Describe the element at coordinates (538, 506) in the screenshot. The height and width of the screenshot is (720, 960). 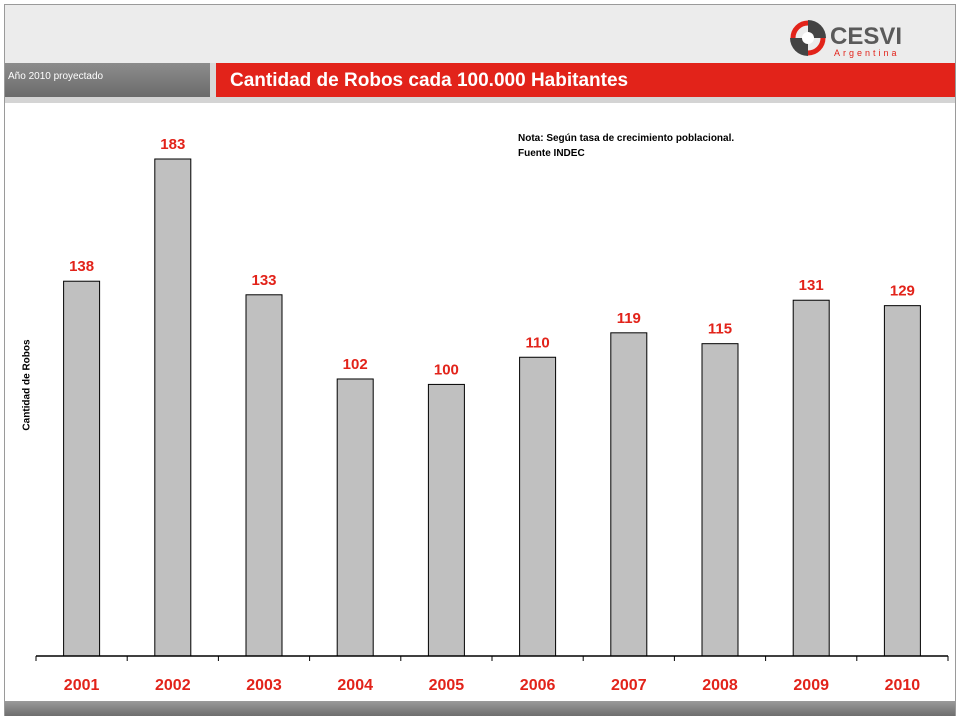
I see `bar-2006` at that location.